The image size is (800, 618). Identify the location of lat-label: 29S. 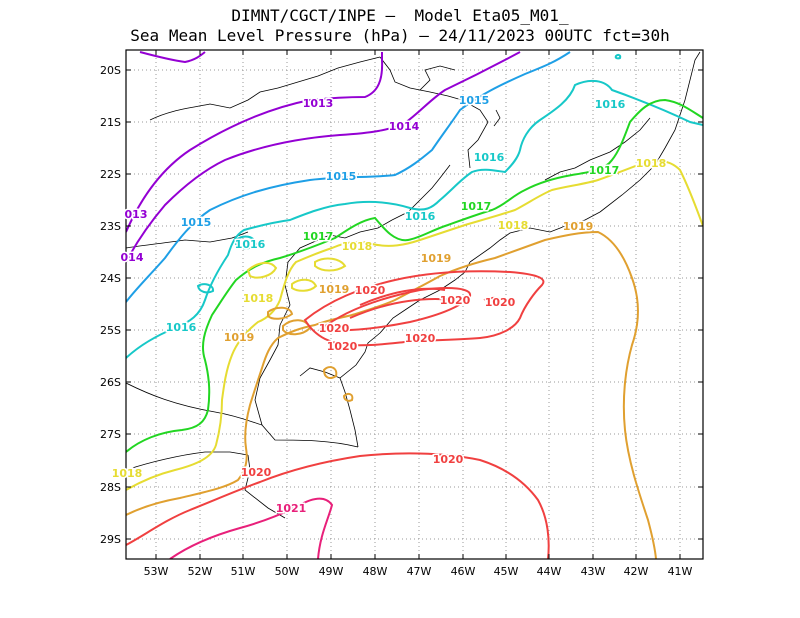
(110, 539).